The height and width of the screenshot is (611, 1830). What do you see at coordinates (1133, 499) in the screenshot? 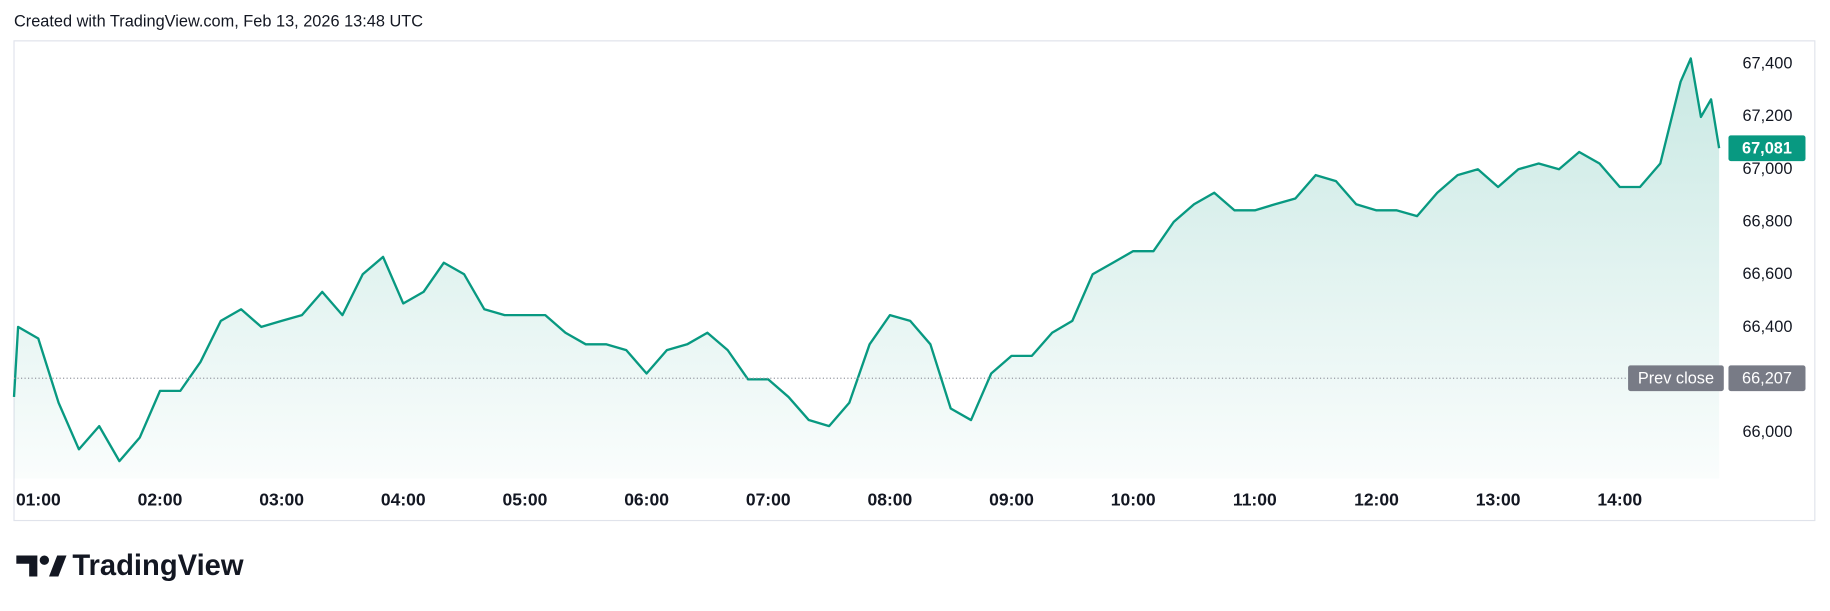
I see `x-tick-label: 10:00` at bounding box center [1133, 499].